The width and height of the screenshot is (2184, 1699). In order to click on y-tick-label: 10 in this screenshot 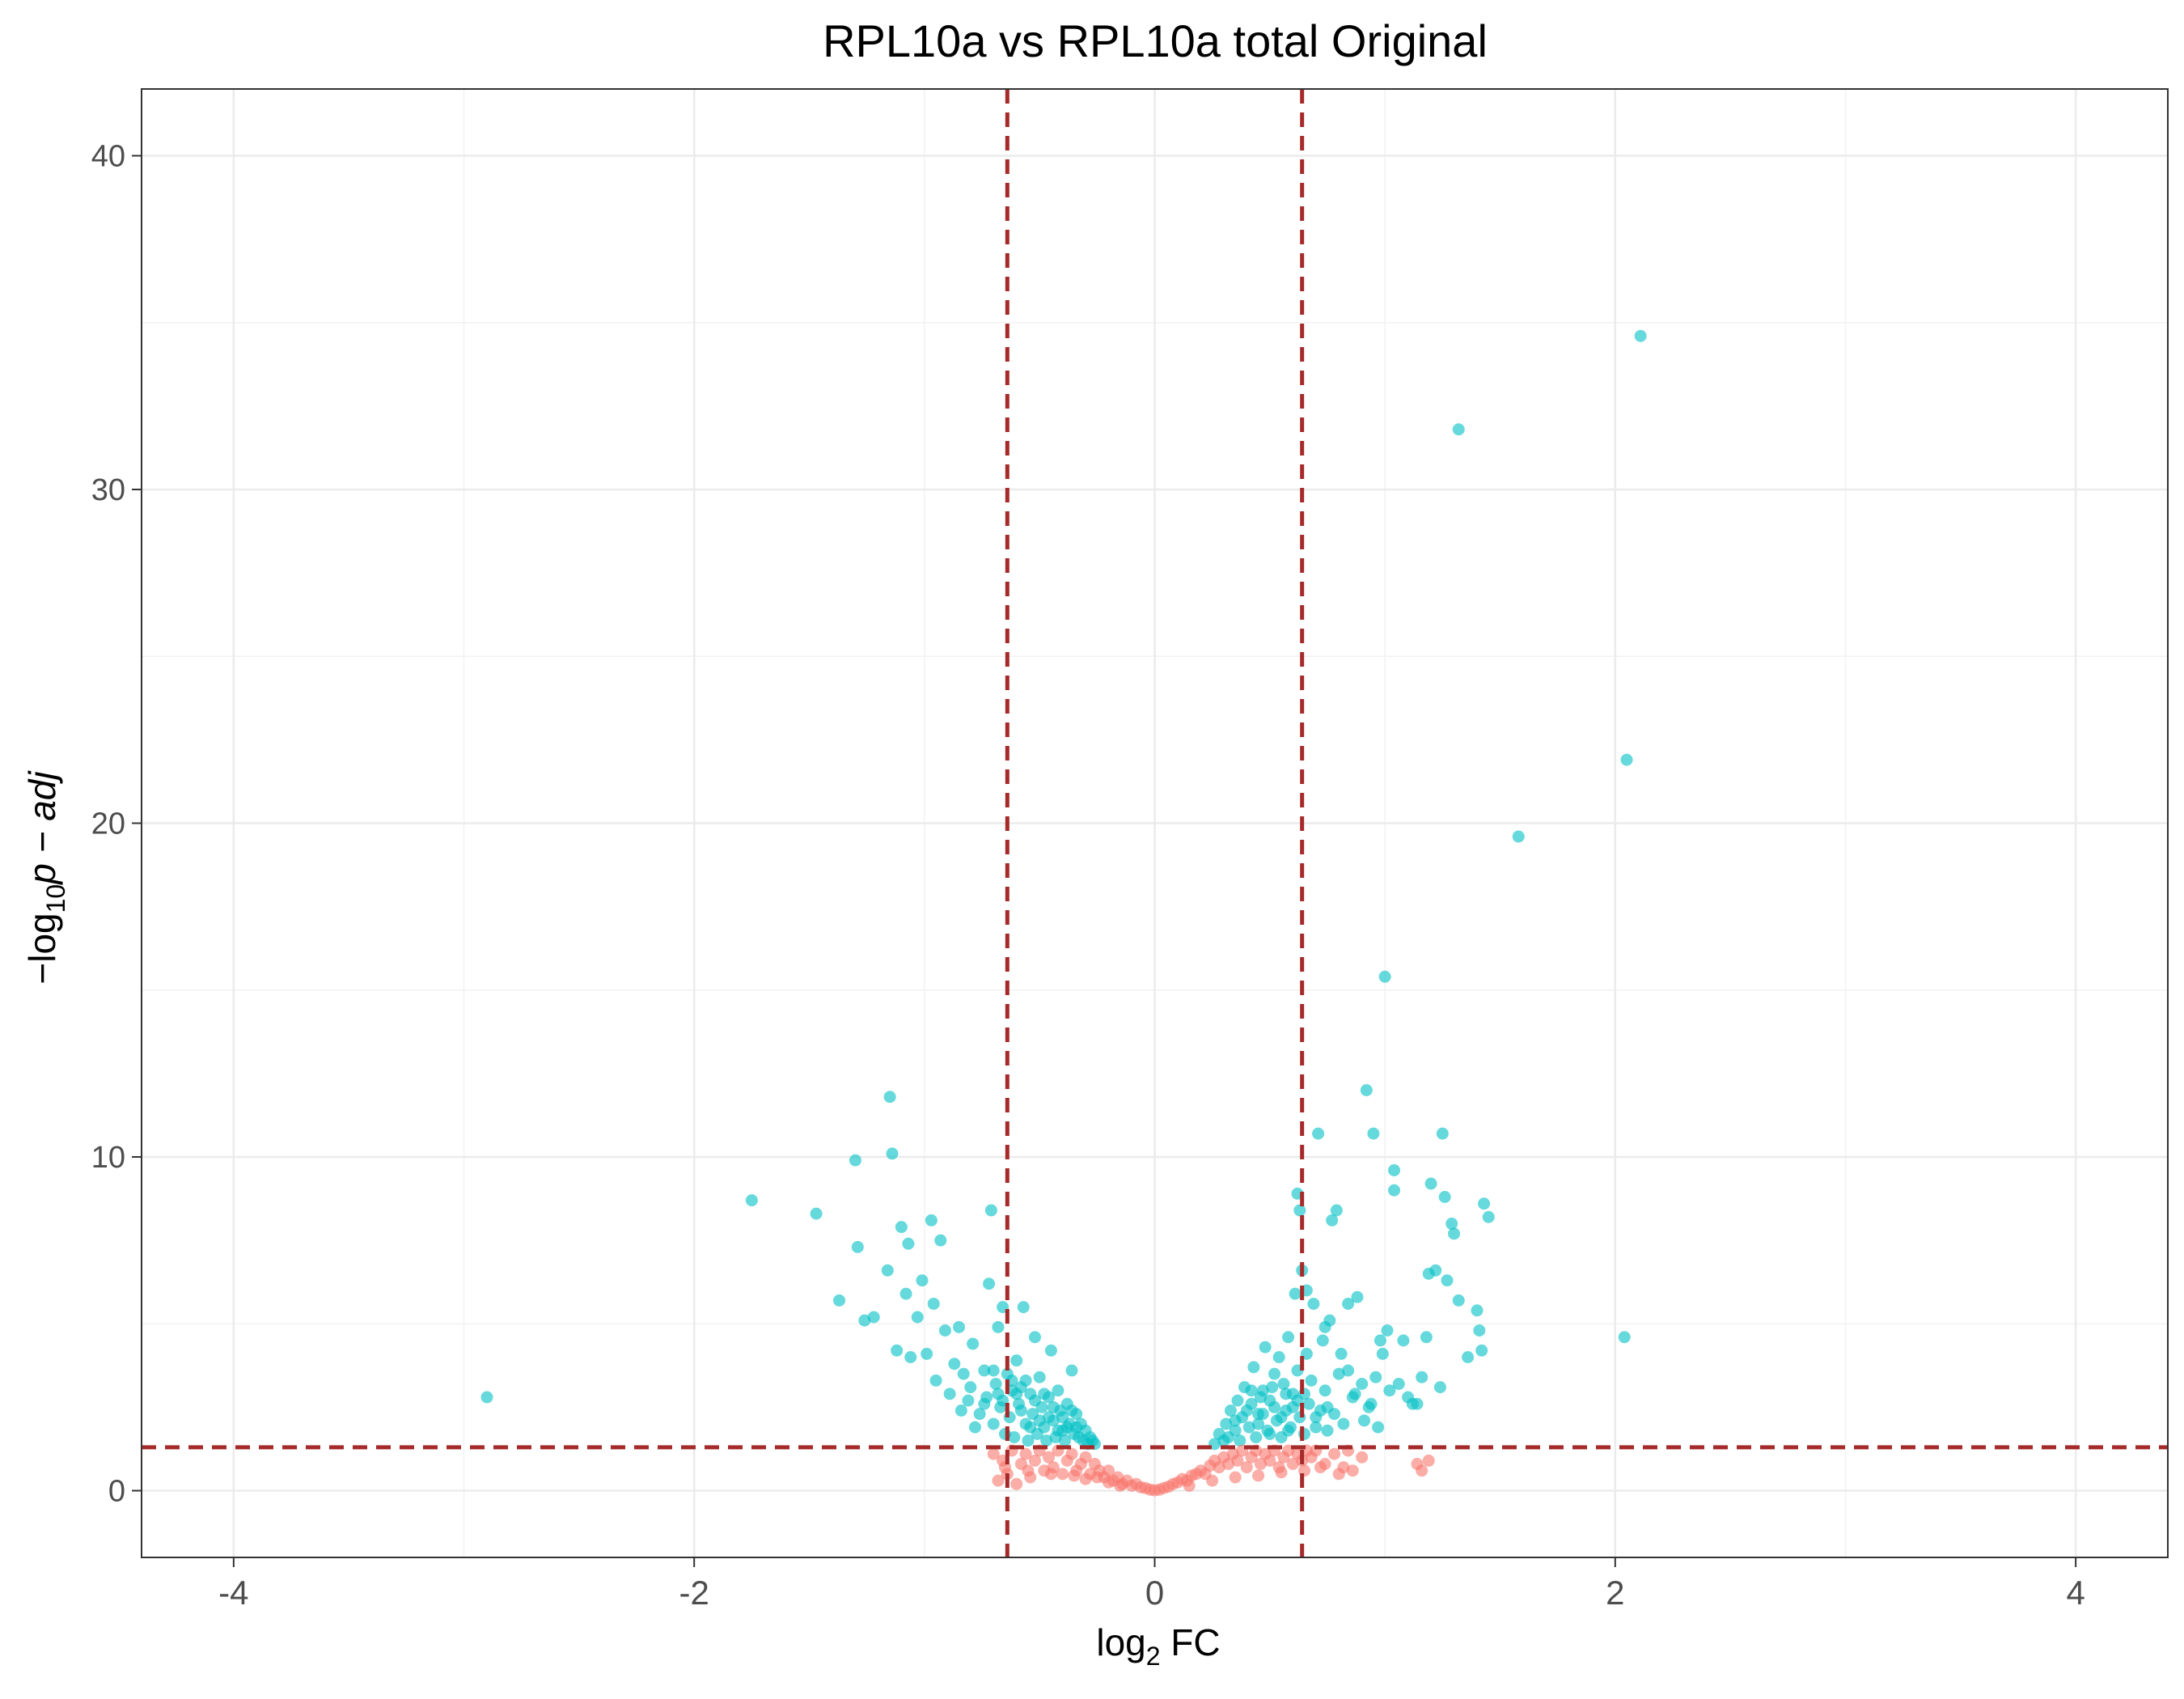, I will do `click(108, 1158)`.